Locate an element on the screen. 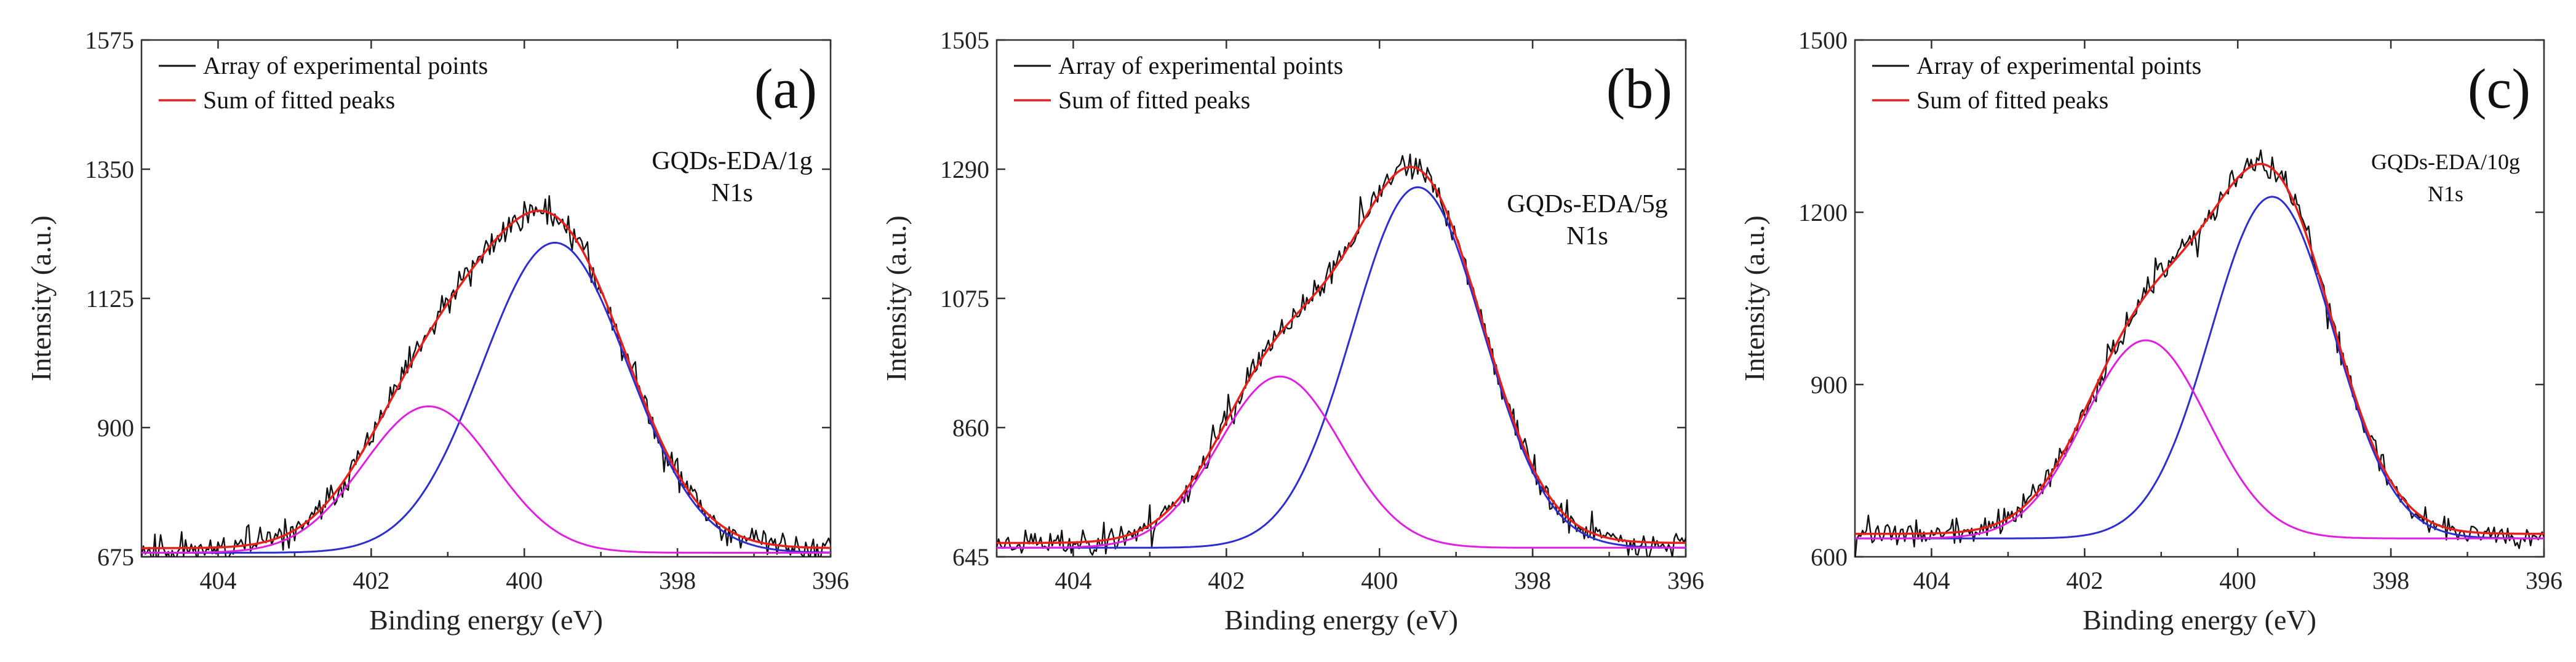  panel-label: (b) is located at coordinates (1639, 88).